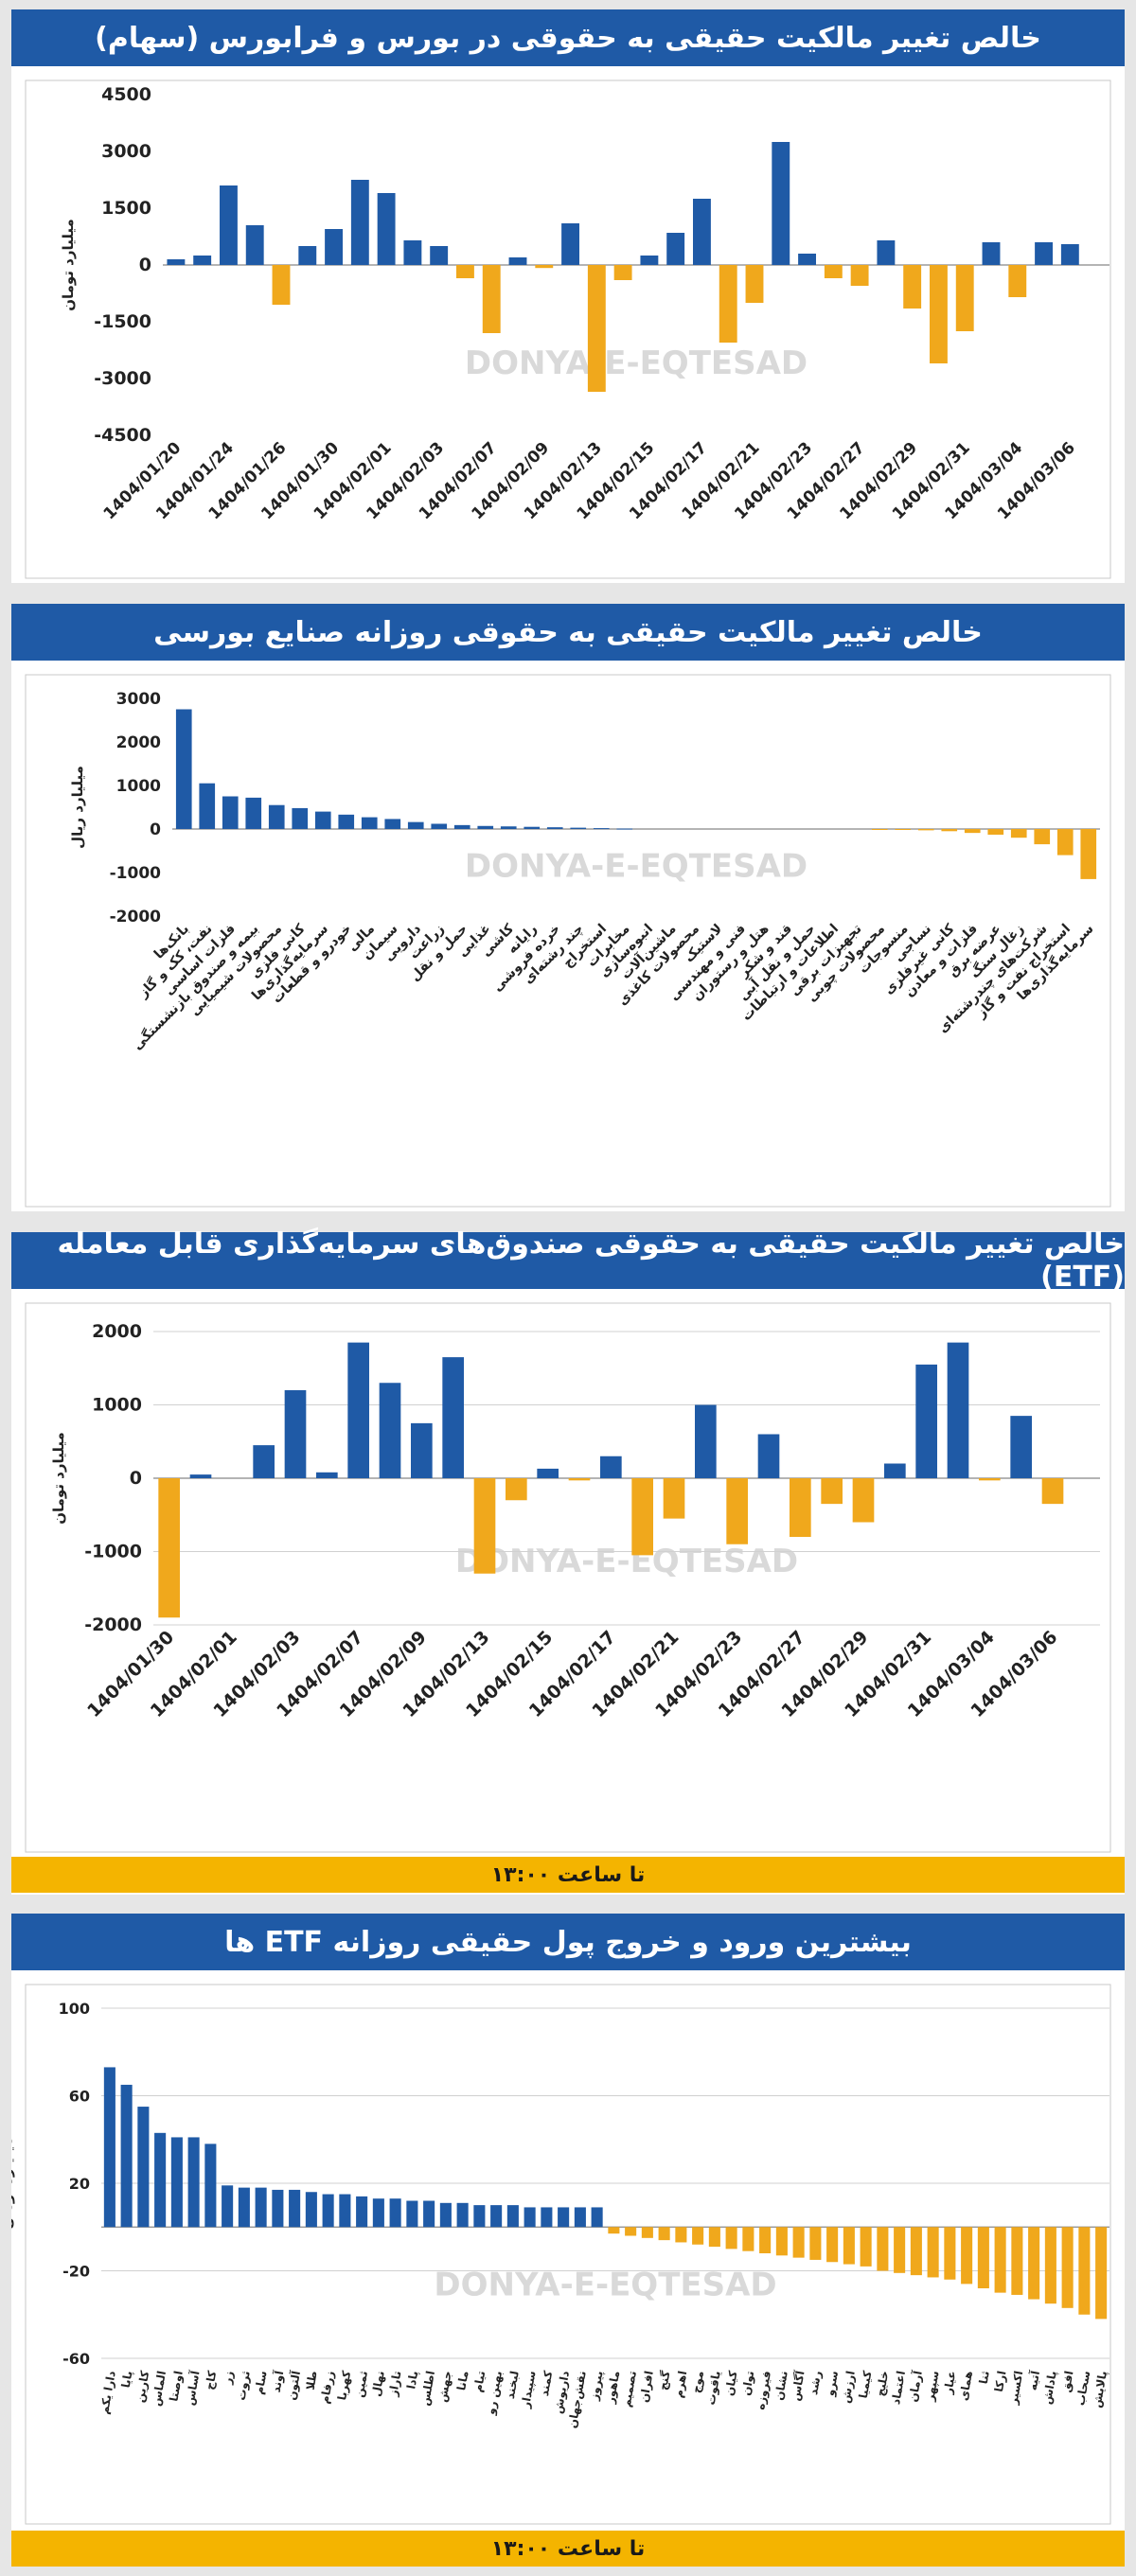  I want to click on x-tick-label: بهین رو, so click(495, 2393).